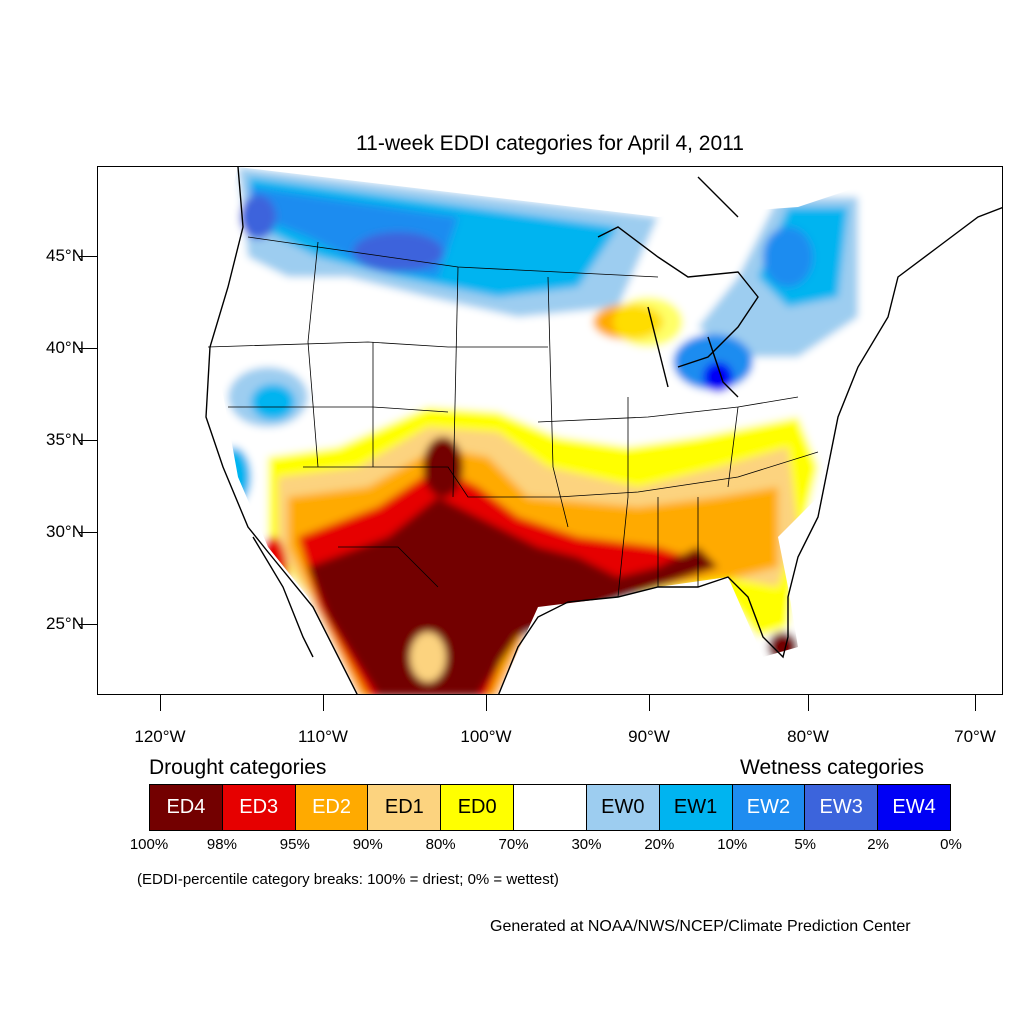 This screenshot has height=1024, width=1024. I want to click on lat-label-25: 25°N, so click(65, 623).